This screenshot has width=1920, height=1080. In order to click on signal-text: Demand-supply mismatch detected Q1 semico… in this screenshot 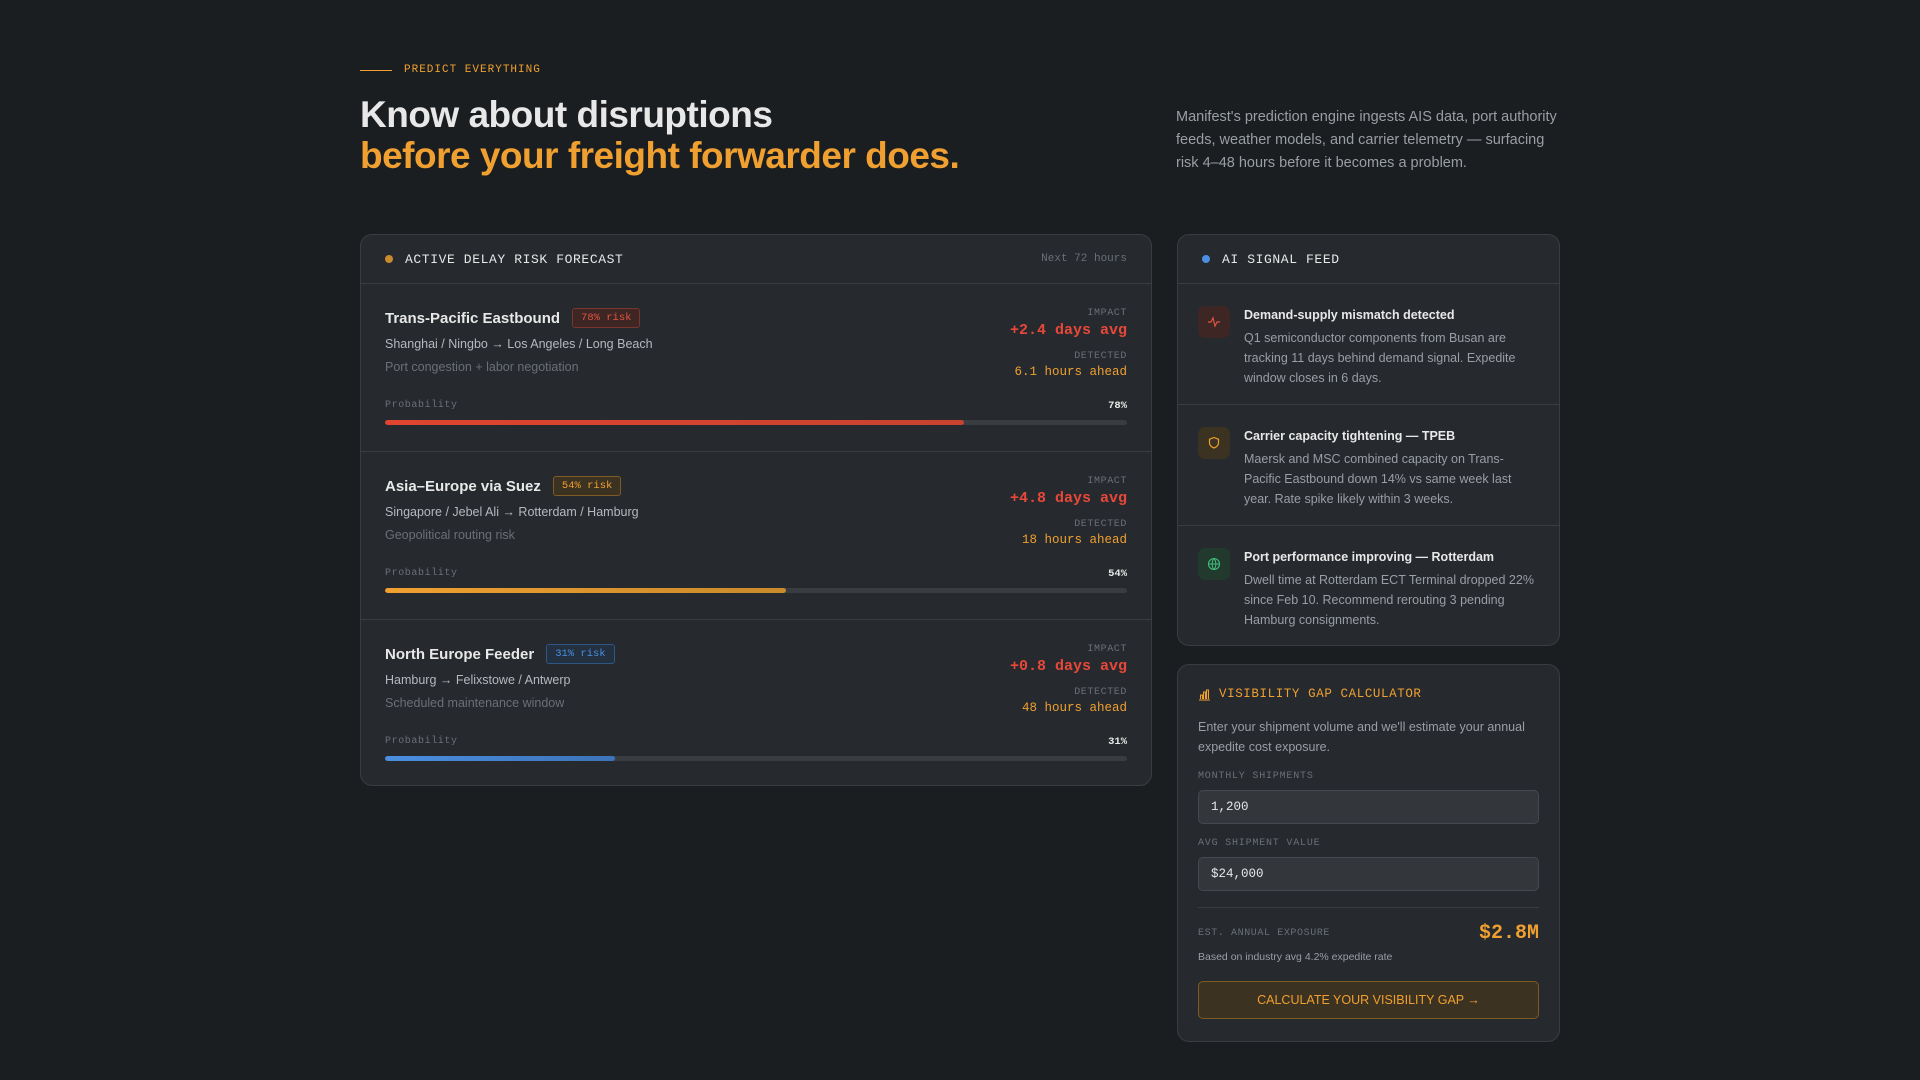, I will do `click(1391, 355)`.